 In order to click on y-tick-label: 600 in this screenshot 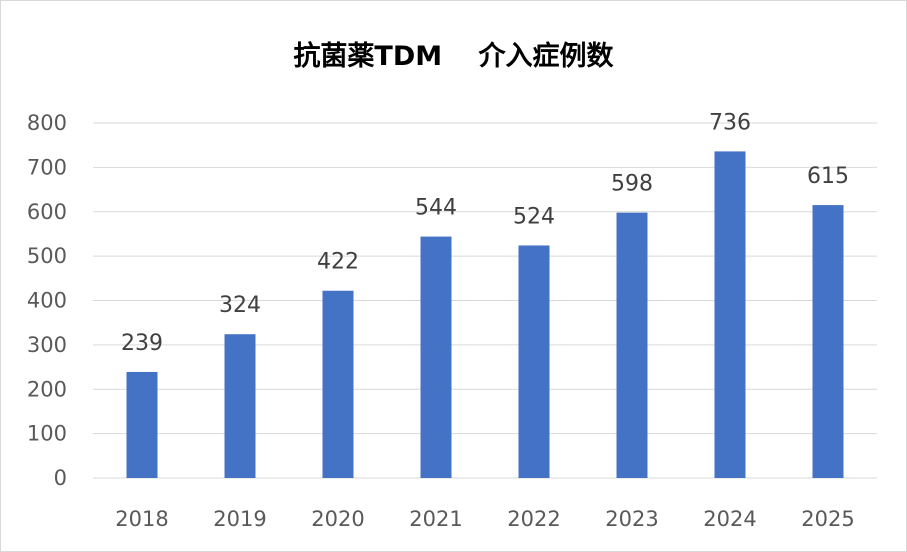, I will do `click(47, 212)`.